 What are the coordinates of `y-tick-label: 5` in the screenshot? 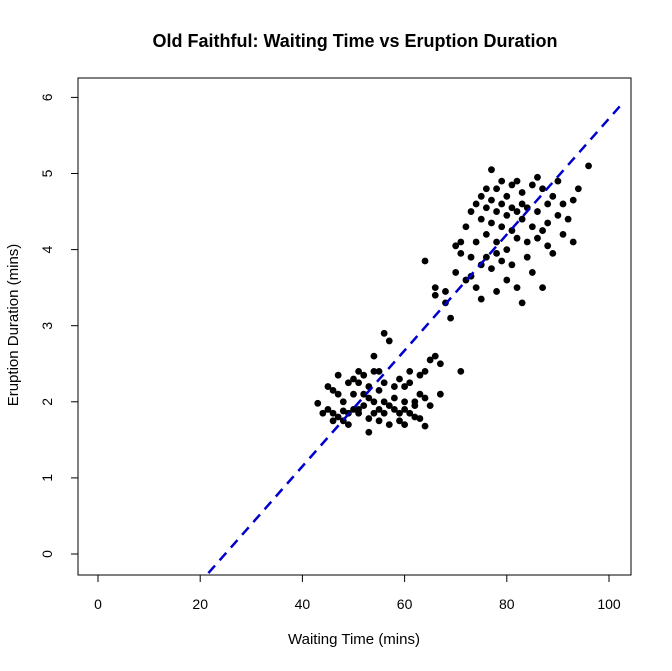 It's located at (47, 173).